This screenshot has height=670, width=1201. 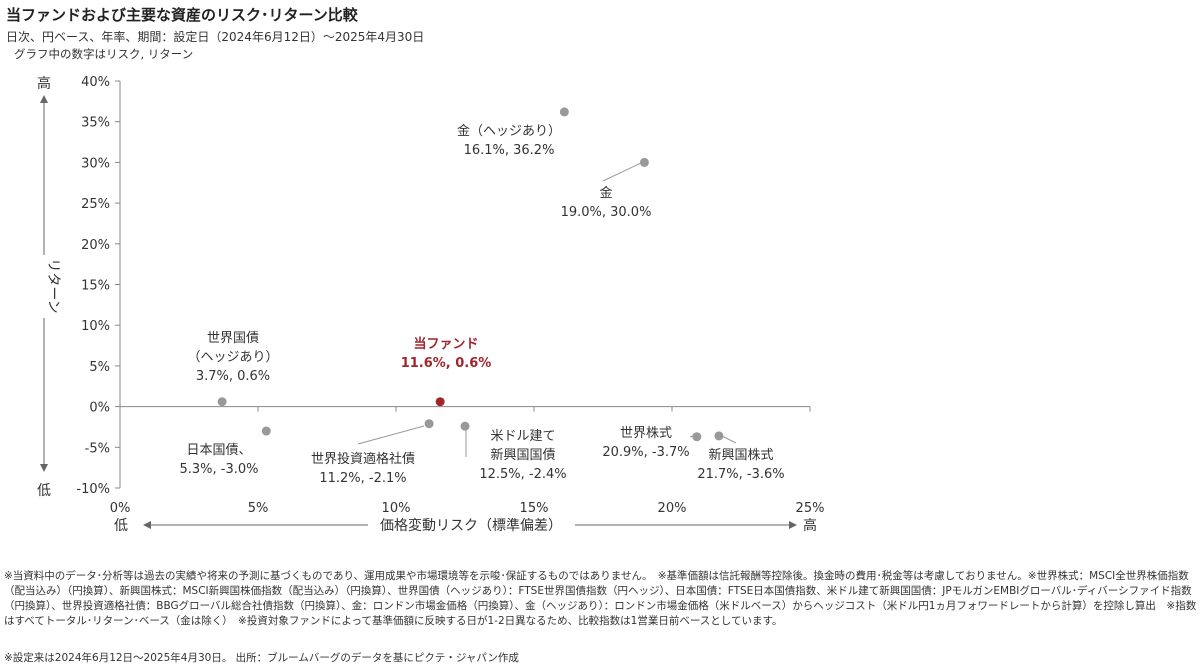 I want to click on x-tick-label: 0%, so click(x=120, y=508).